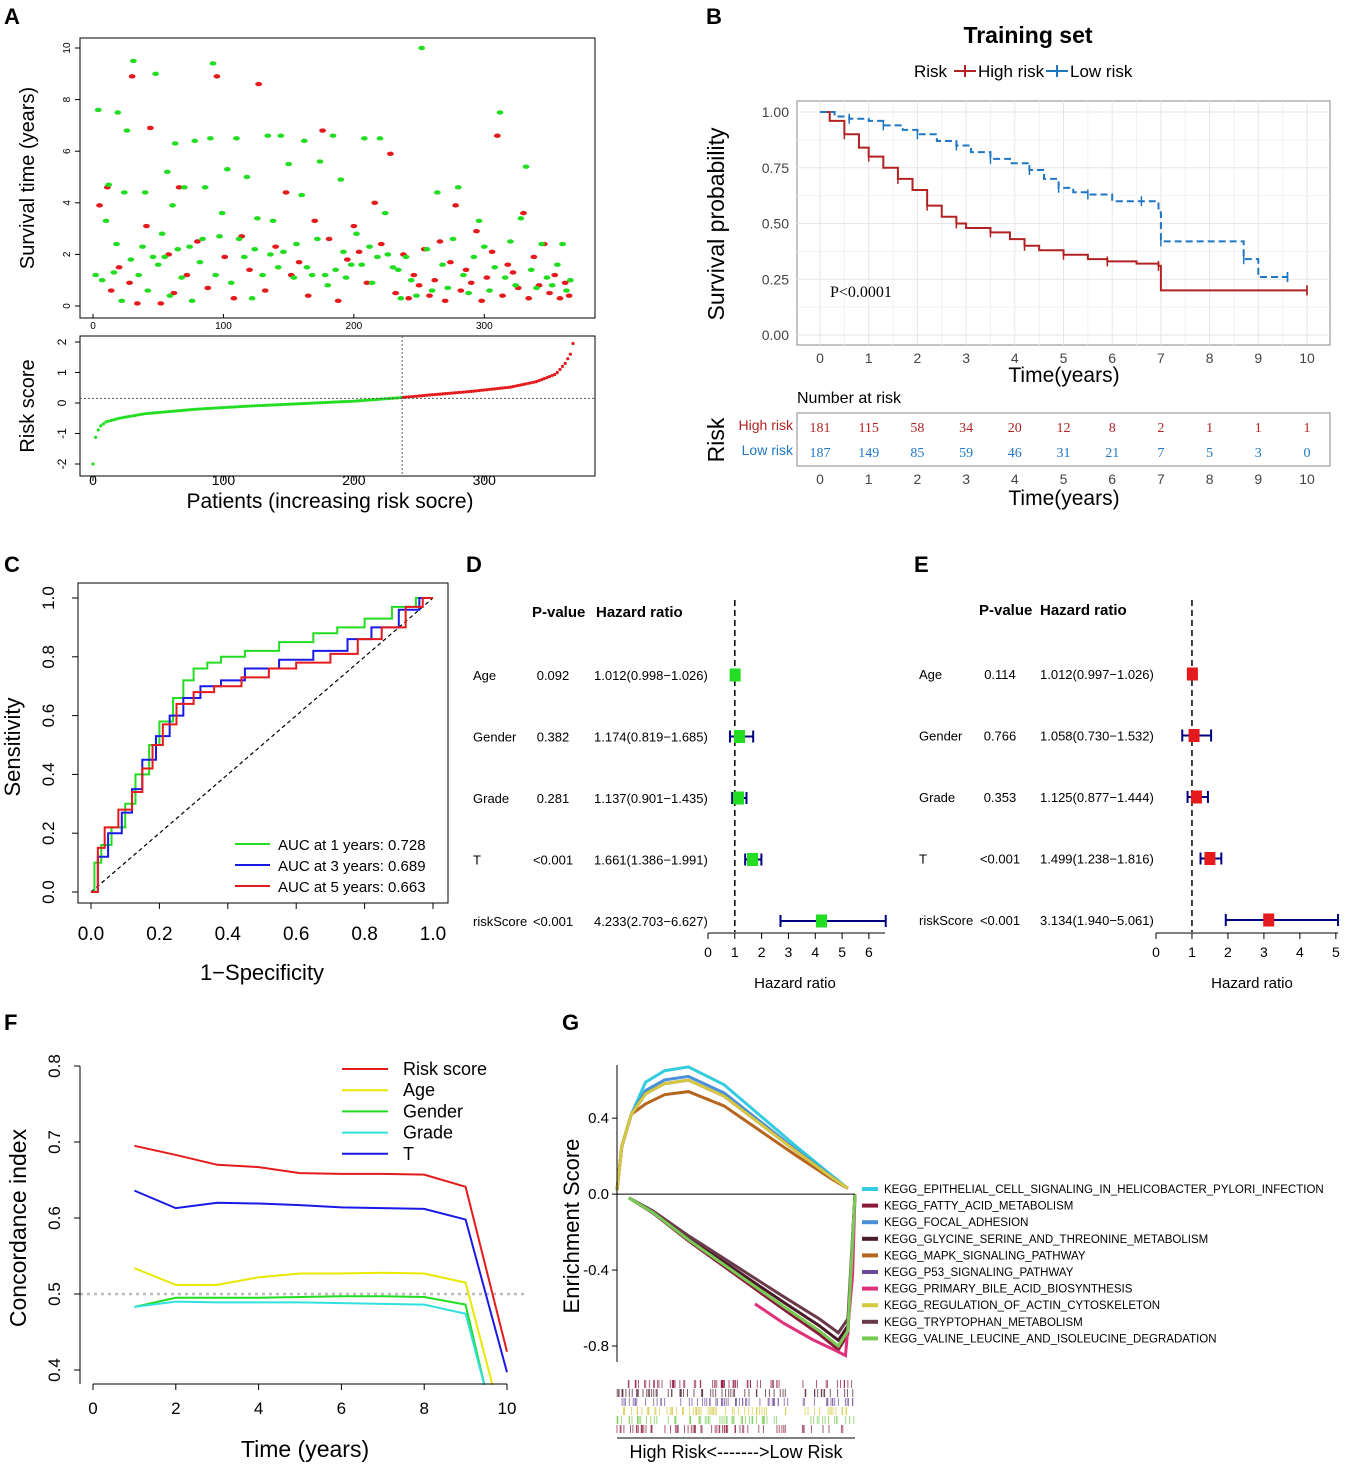 The width and height of the screenshot is (1350, 1466). I want to click on c-diagonal, so click(262, 745).